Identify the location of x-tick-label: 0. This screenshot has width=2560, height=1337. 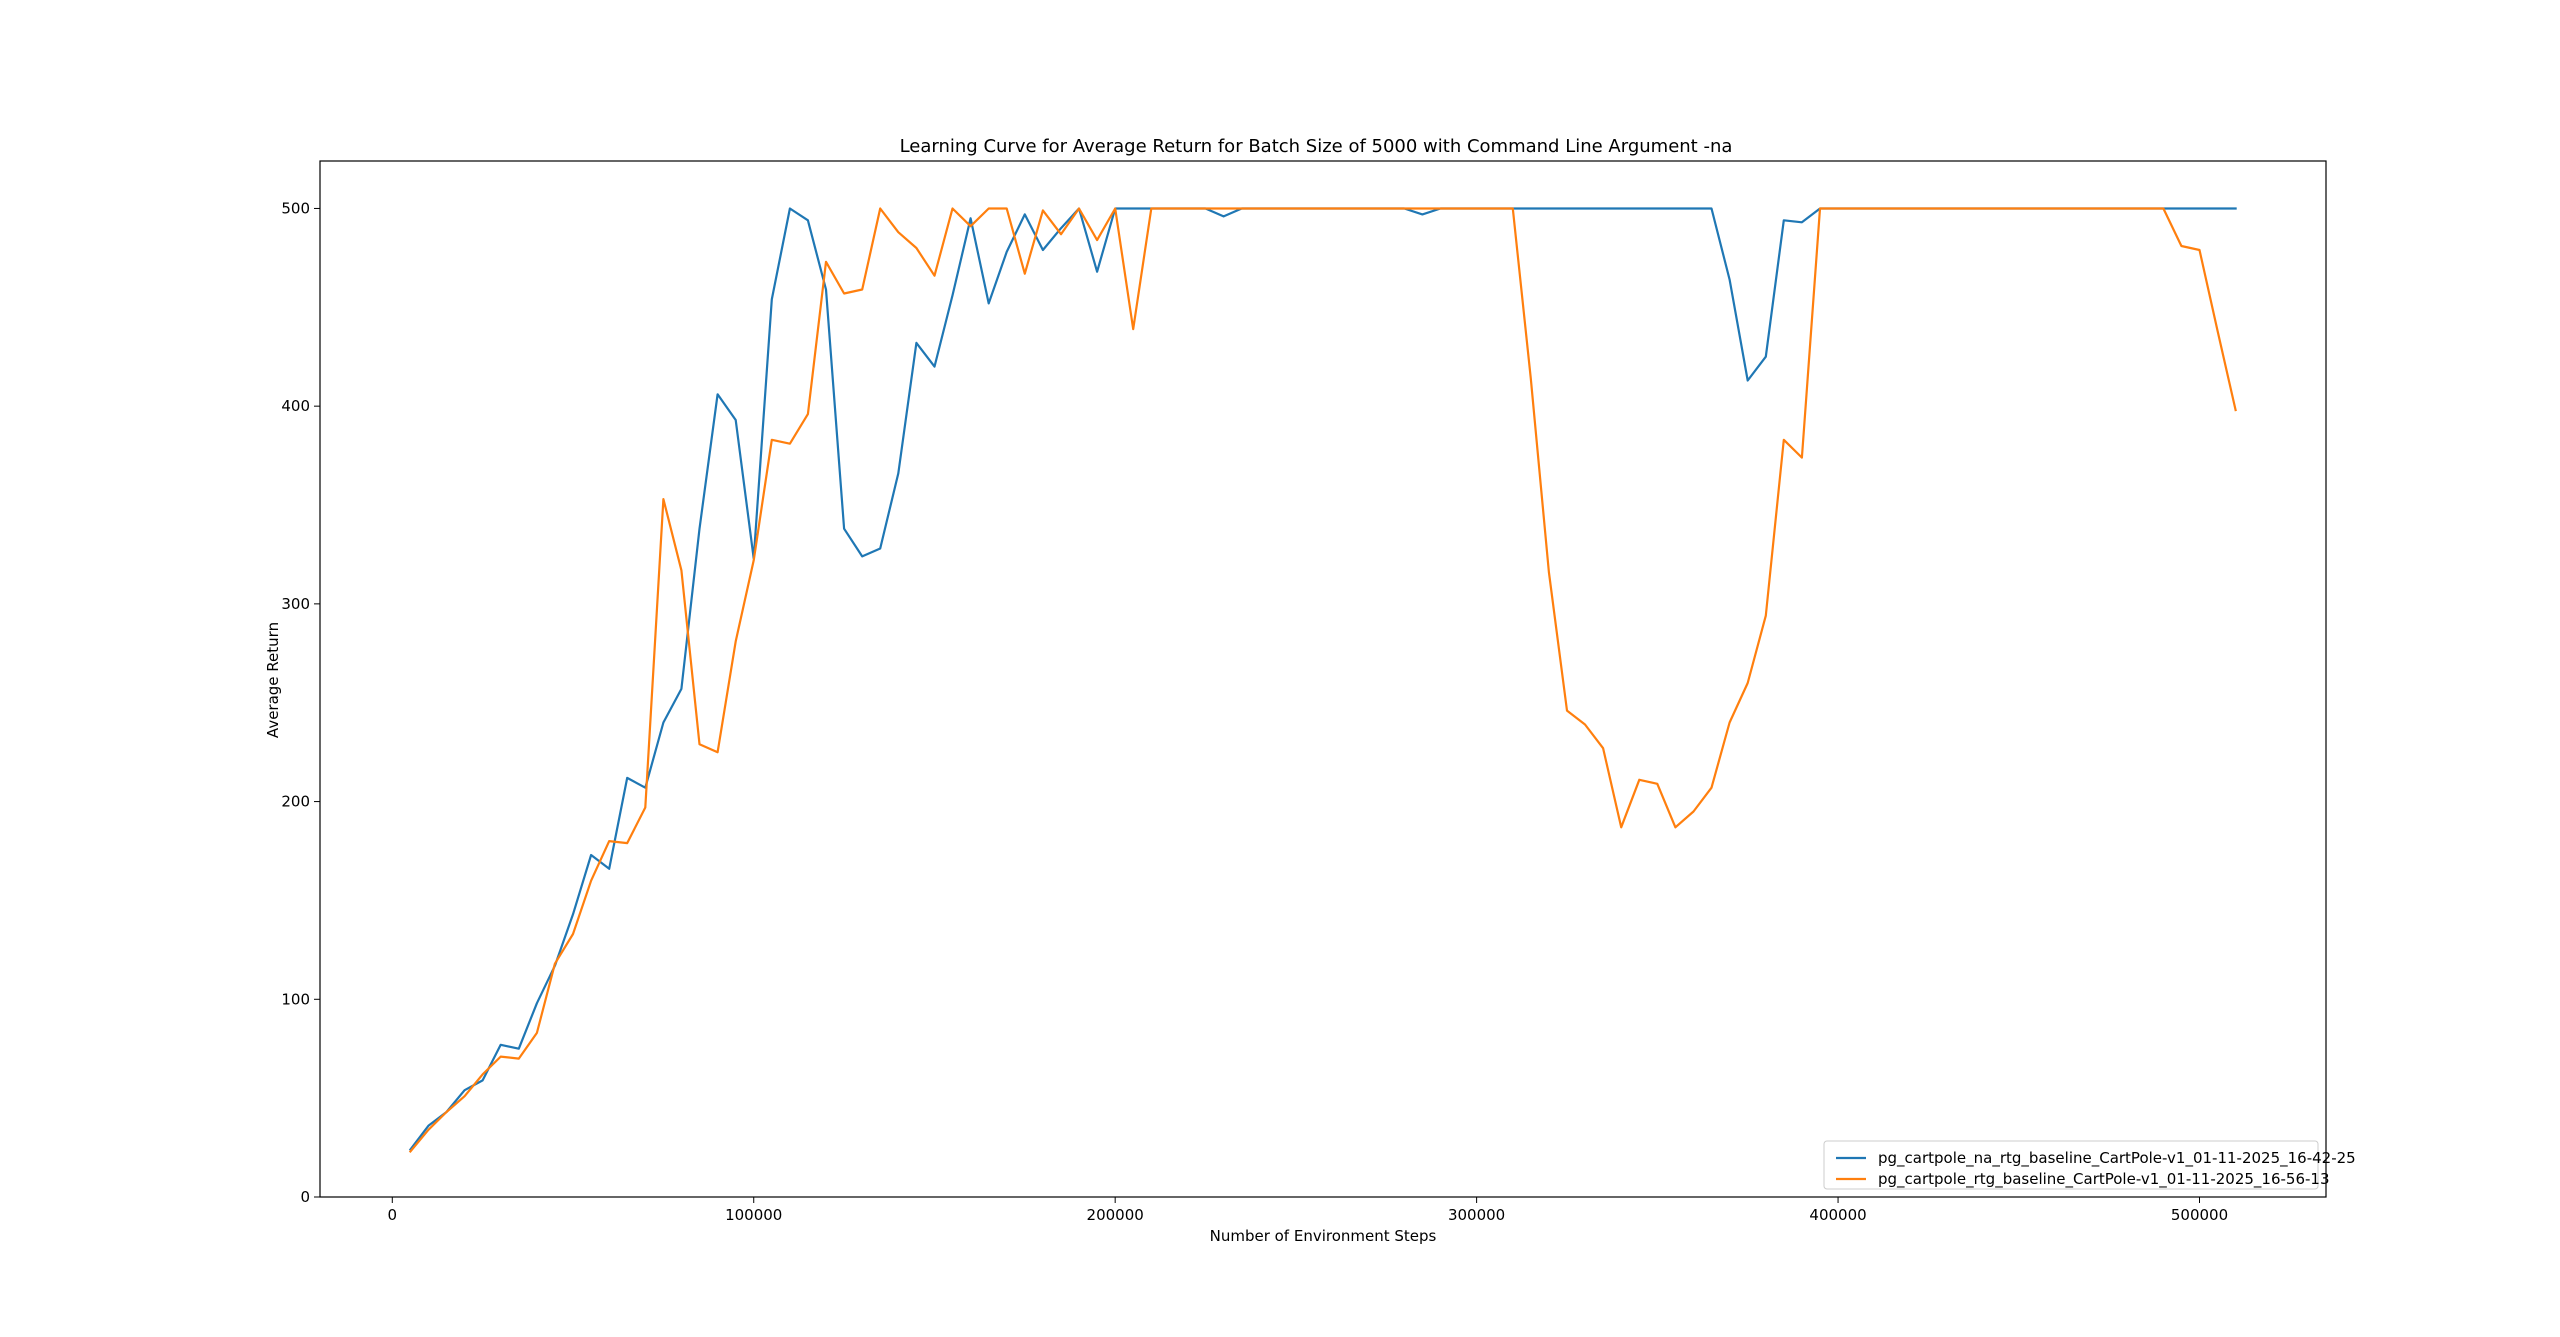
(393, 1215).